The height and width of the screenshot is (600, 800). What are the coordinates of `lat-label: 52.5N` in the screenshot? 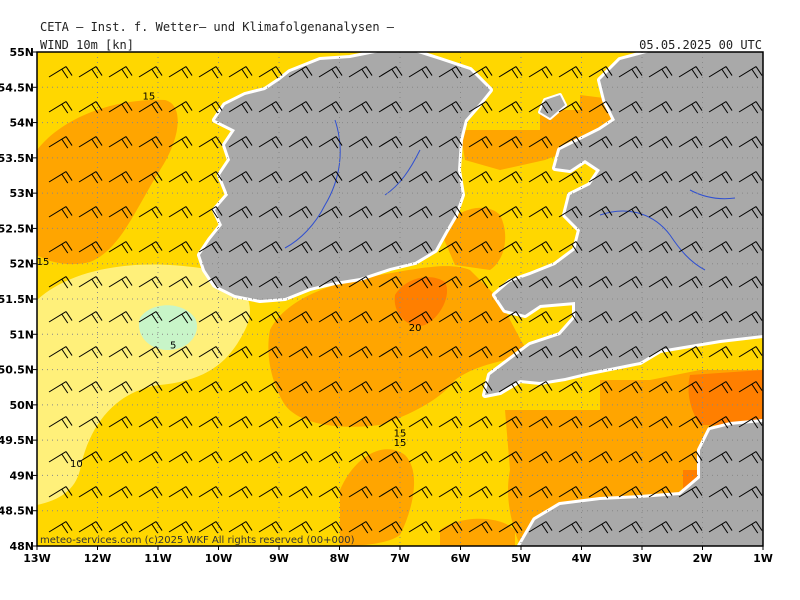 It's located at (17, 228).